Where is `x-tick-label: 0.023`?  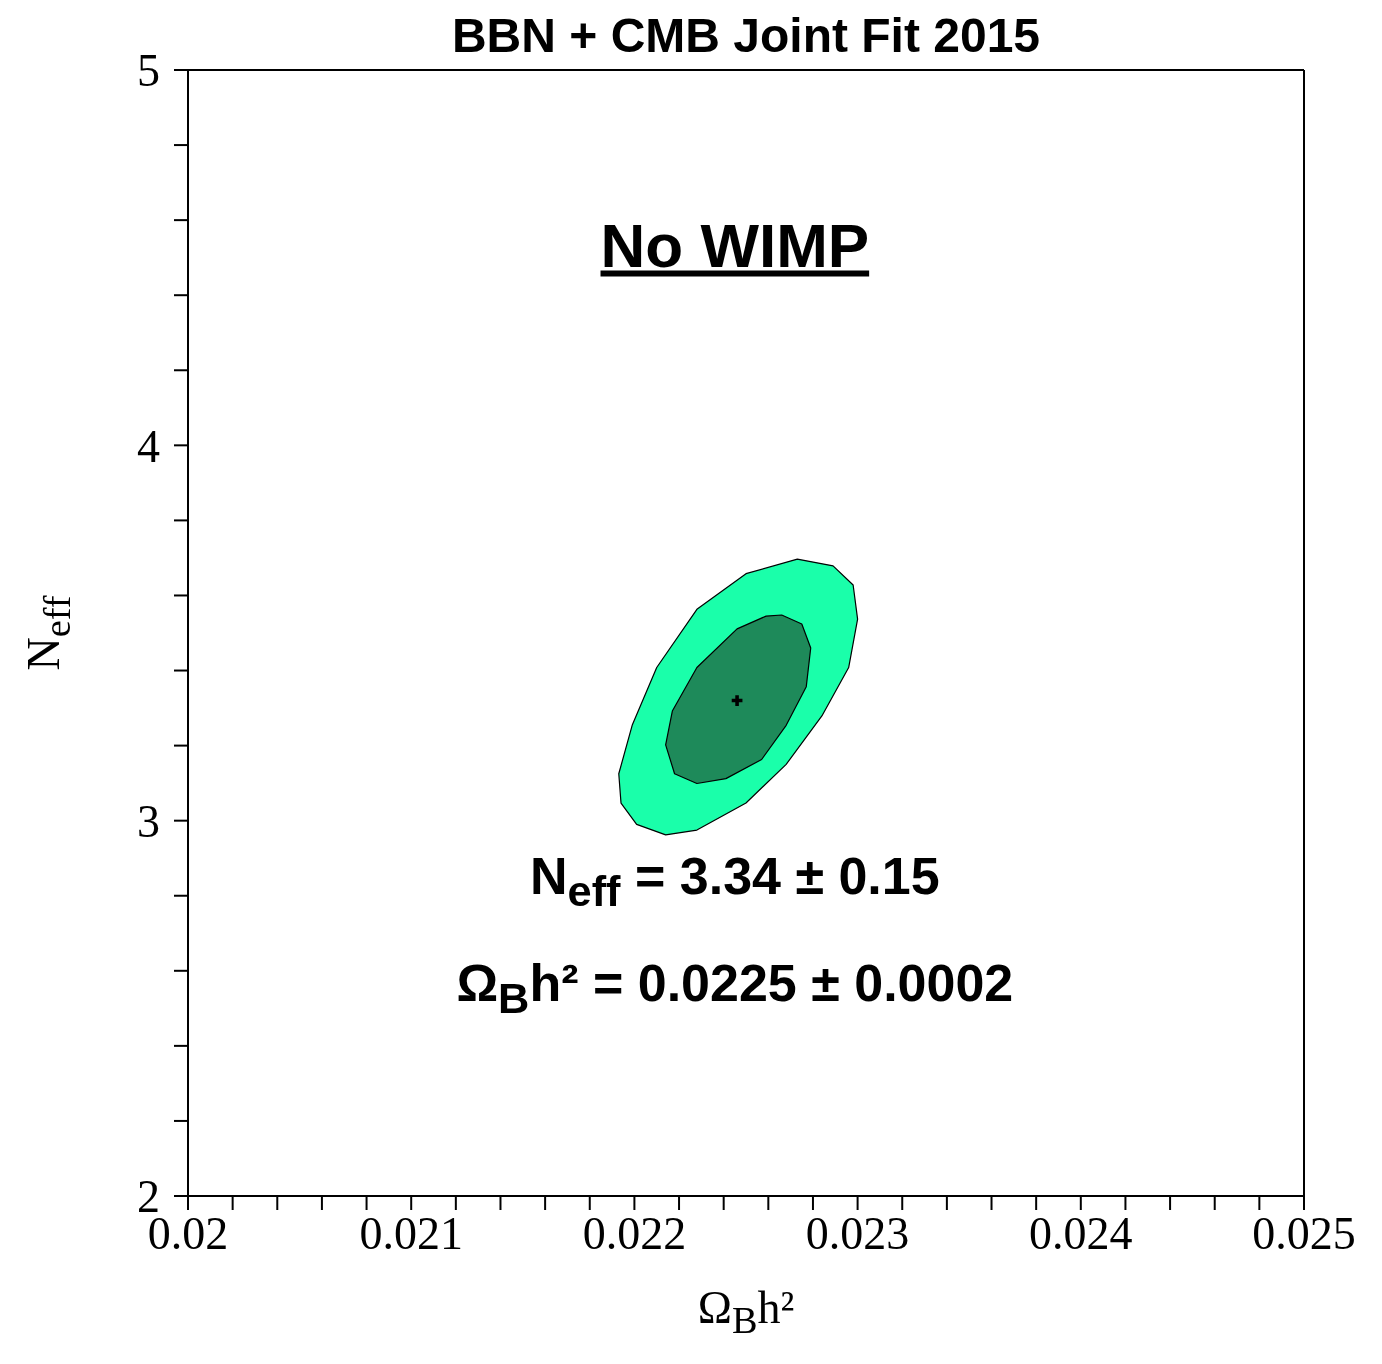
x-tick-label: 0.023 is located at coordinates (857, 1233).